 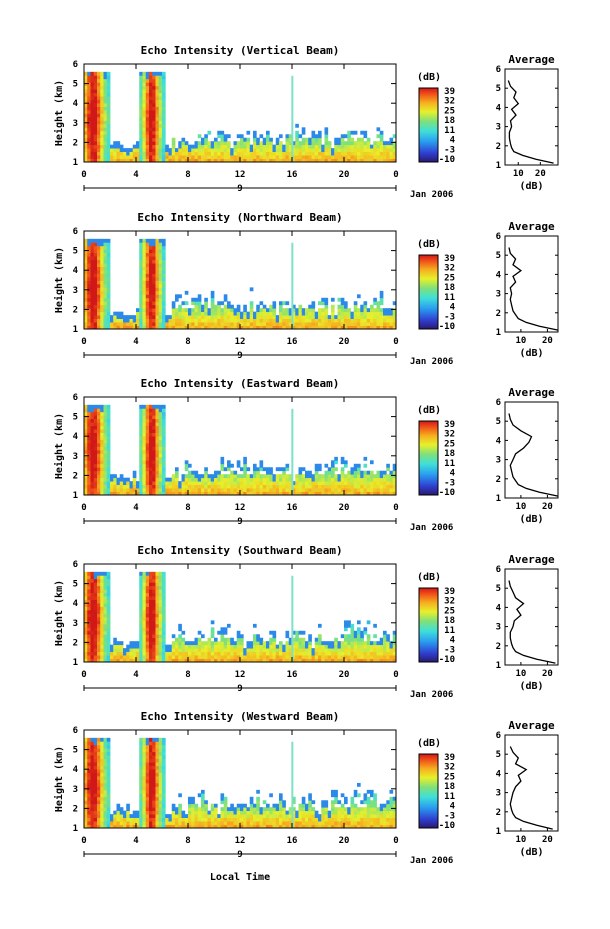 What do you see at coordinates (531, 519) in the screenshot?
I see `avg-xlabel: (dB)` at bounding box center [531, 519].